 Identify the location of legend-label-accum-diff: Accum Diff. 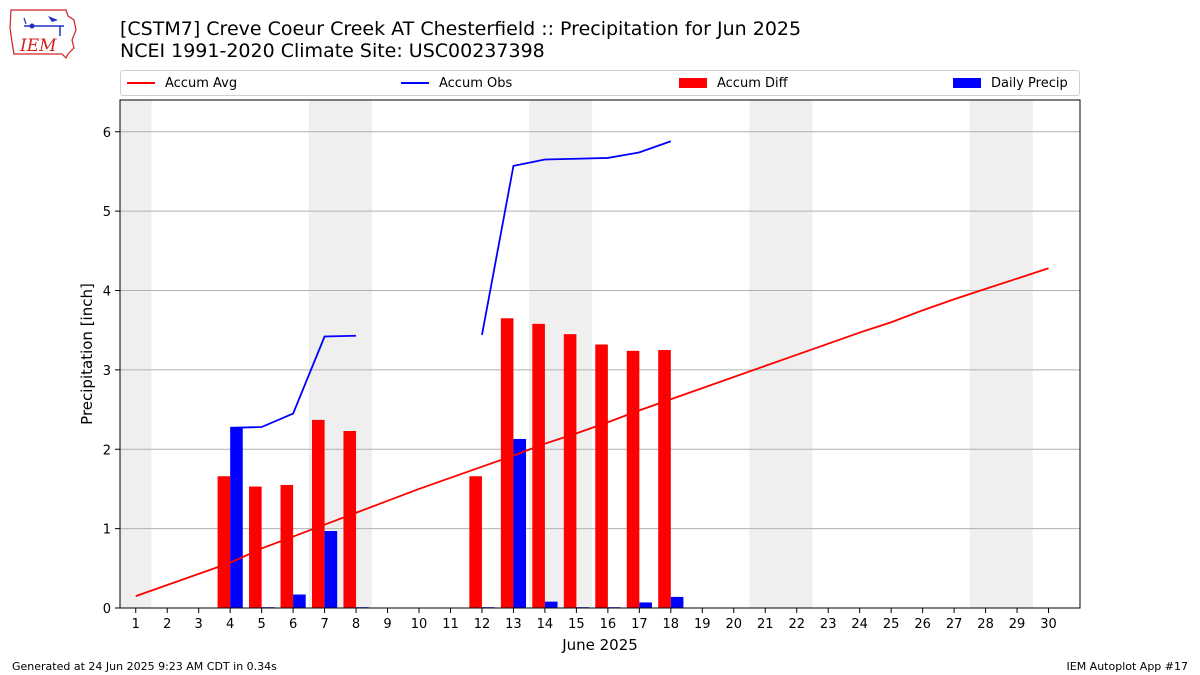
(752, 83).